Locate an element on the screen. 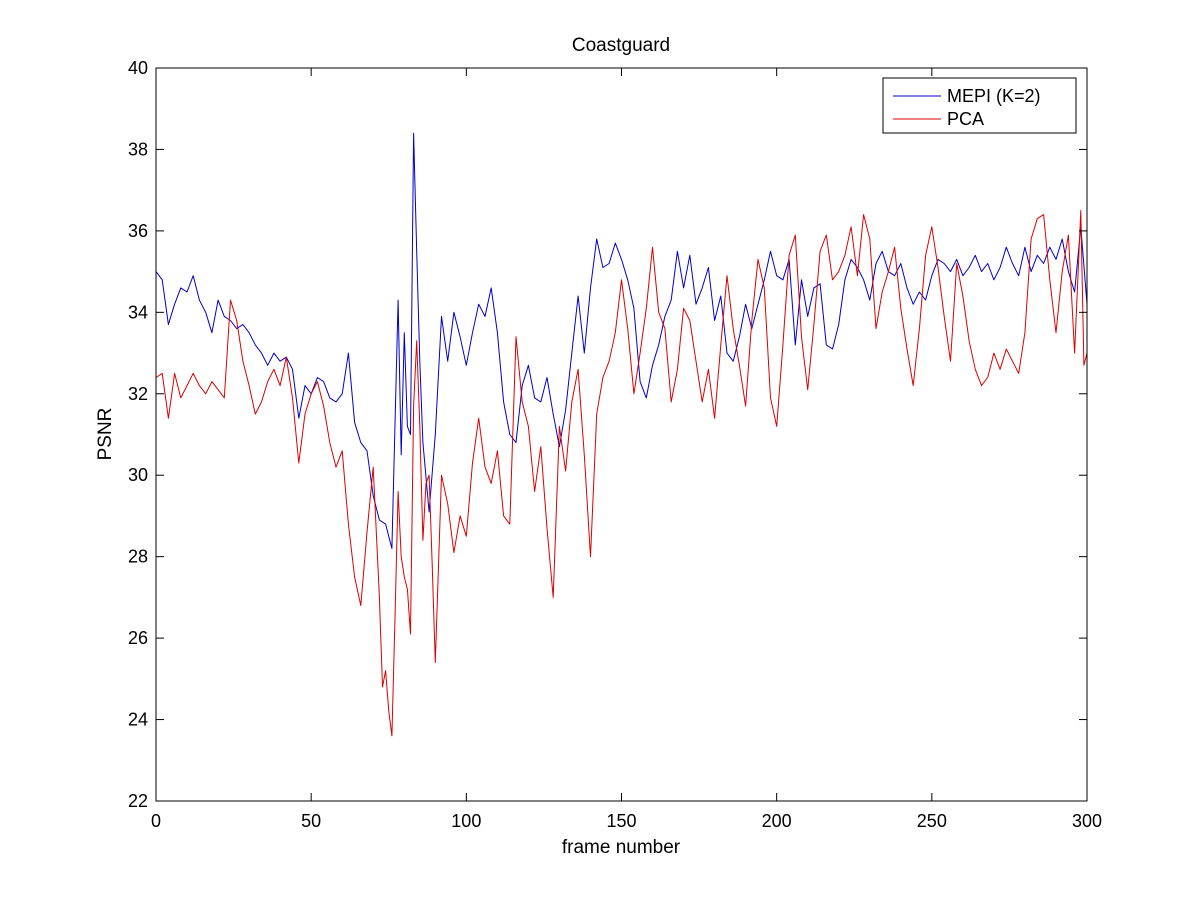 The width and height of the screenshot is (1201, 900). y-tick-label: 32 is located at coordinates (138, 394).